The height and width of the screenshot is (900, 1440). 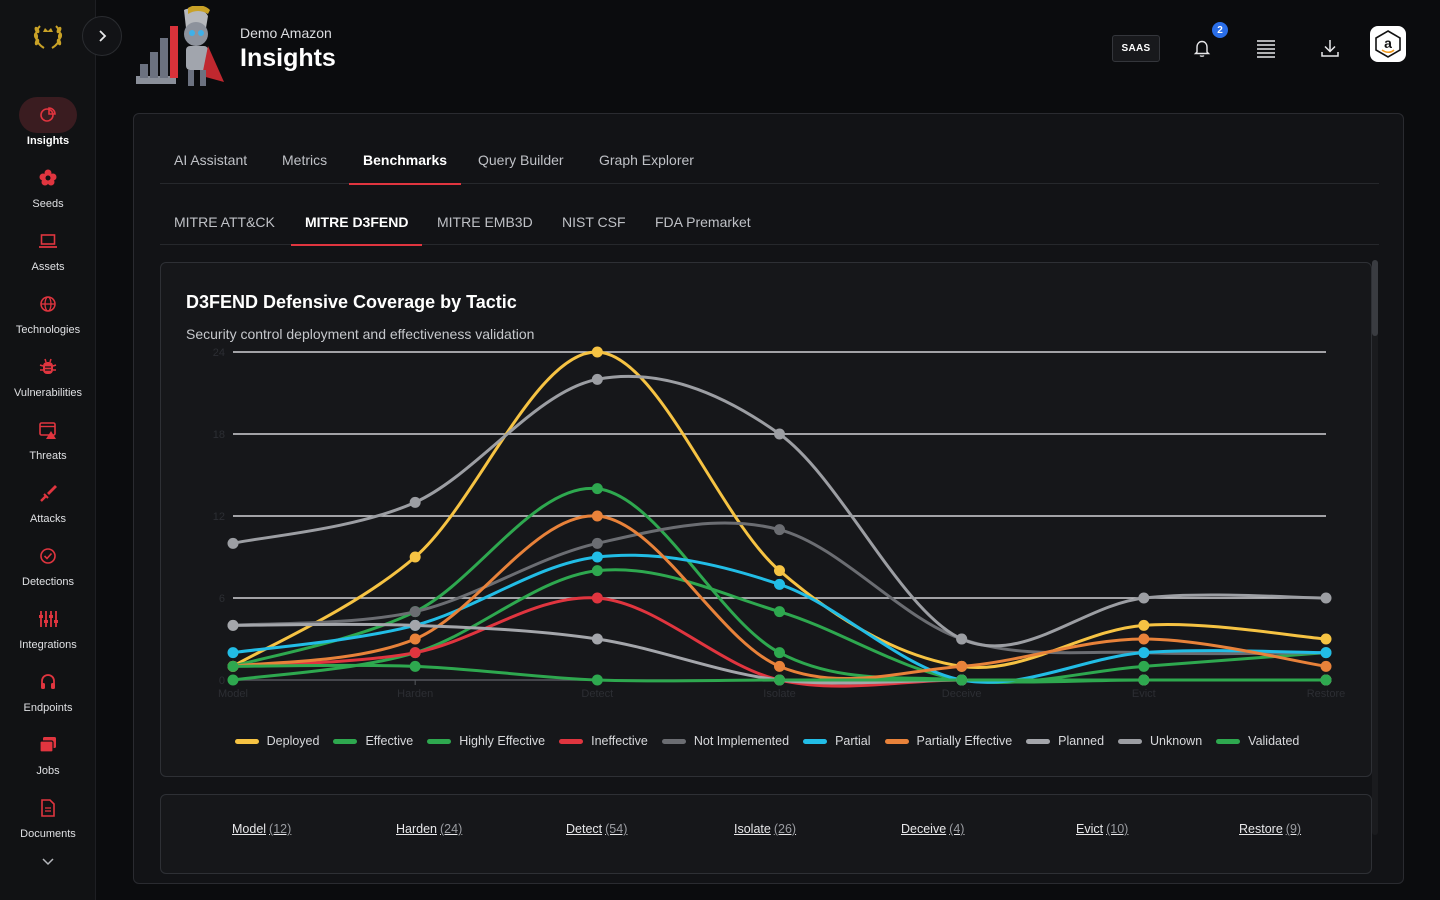 I want to click on data-point-deployed, so click(x=597, y=352).